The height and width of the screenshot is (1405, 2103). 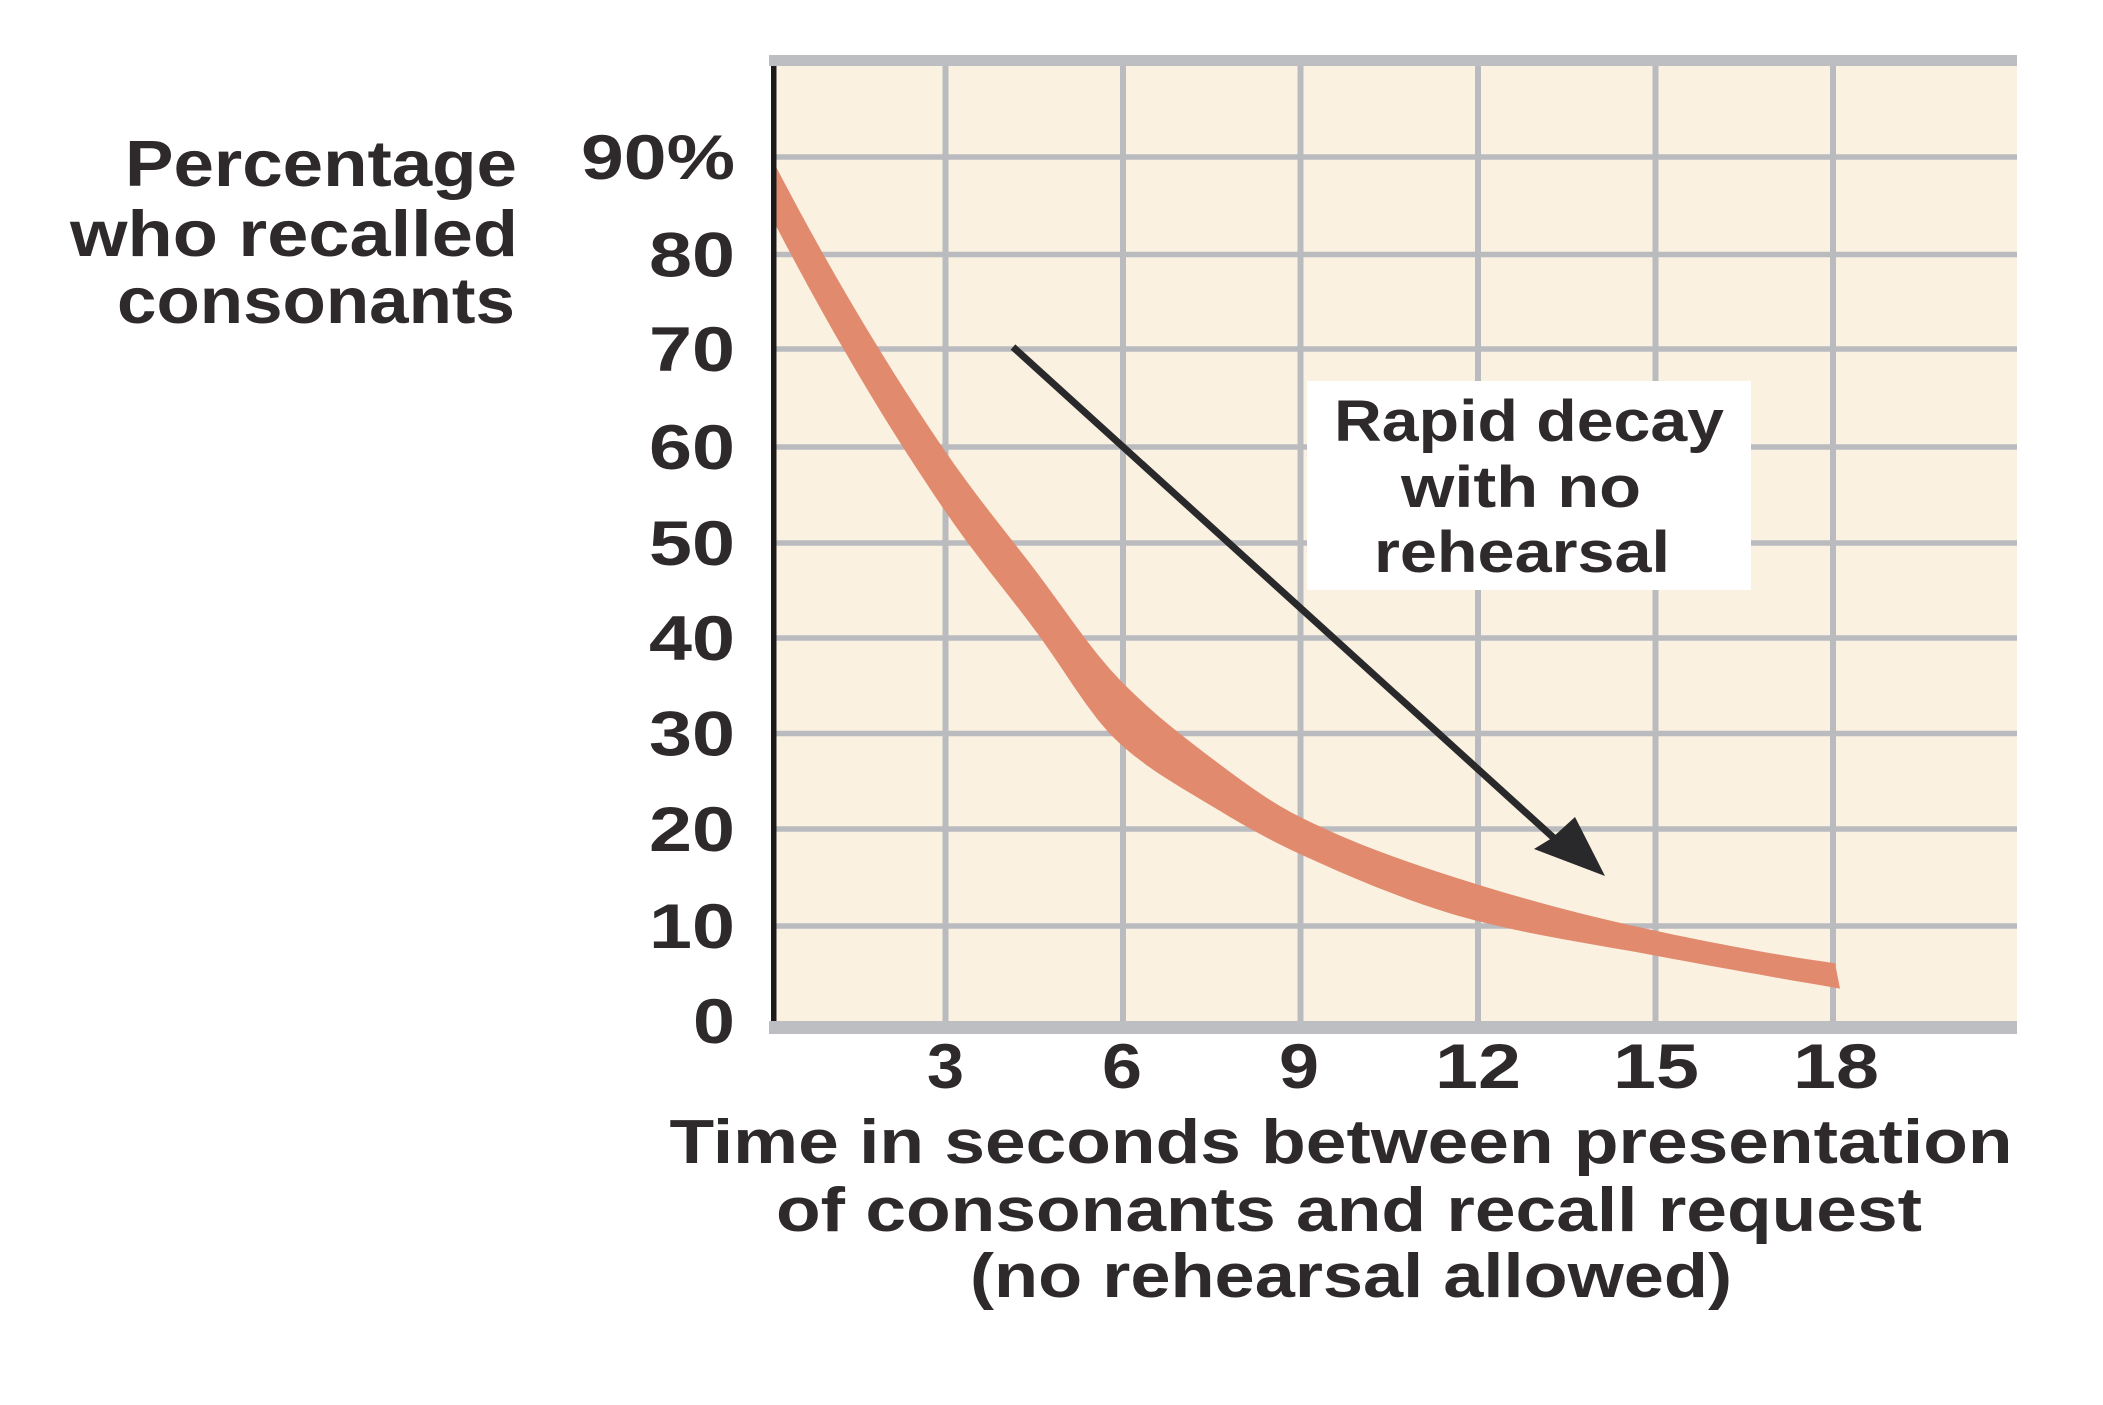 I want to click on svg-text: 15, so click(x=1656, y=1067).